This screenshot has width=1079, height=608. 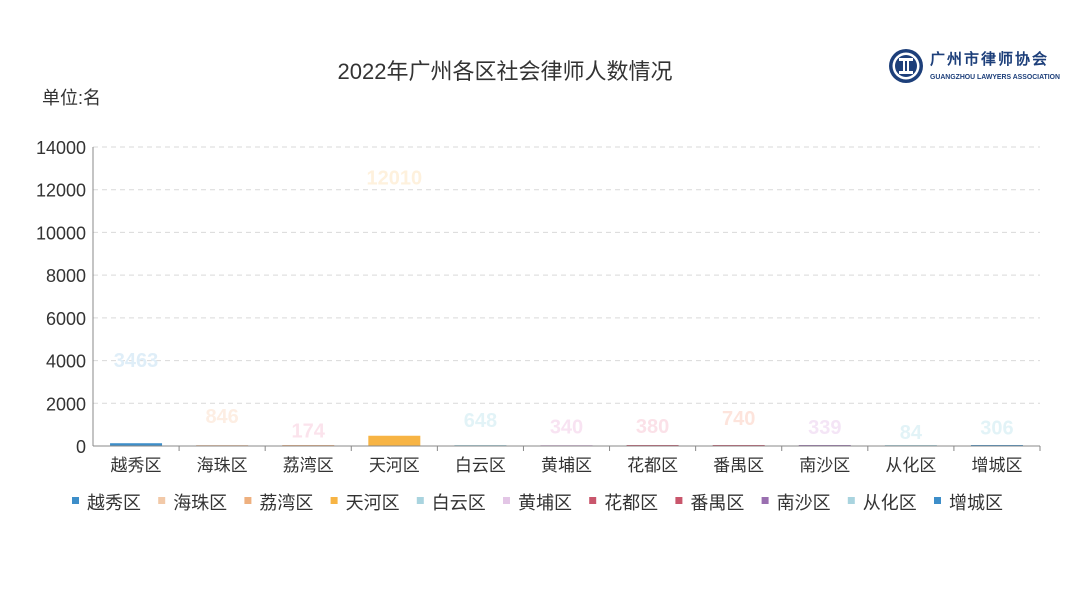 What do you see at coordinates (824, 465) in the screenshot?
I see `x-tick-label: 南沙区` at bounding box center [824, 465].